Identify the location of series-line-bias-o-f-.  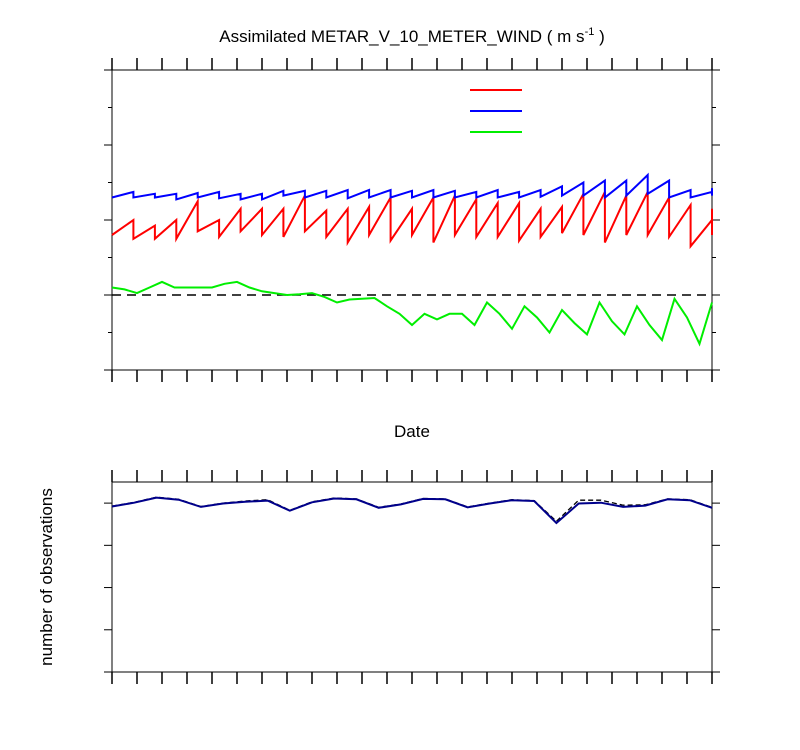
(412, 313).